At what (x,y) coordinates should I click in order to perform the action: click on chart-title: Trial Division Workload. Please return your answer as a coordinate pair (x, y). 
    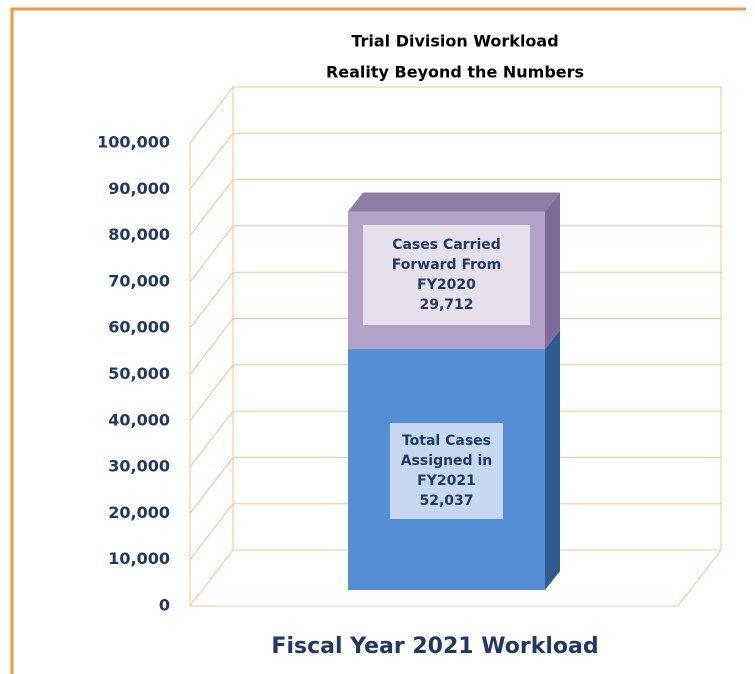
    Looking at the image, I should click on (454, 41).